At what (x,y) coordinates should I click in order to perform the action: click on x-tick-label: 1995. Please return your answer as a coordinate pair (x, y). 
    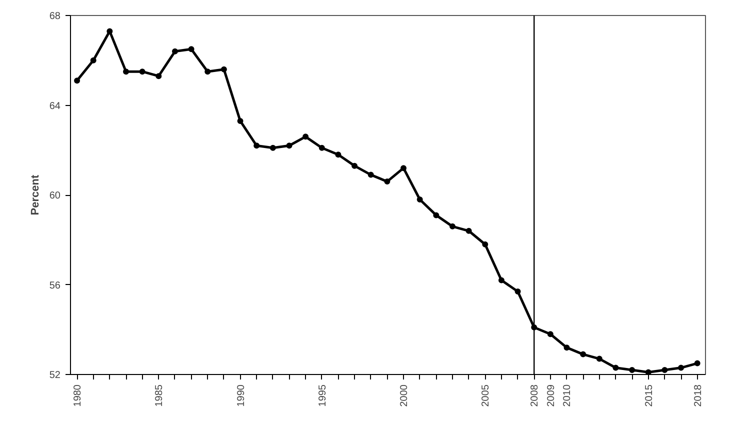
    Looking at the image, I should click on (322, 395).